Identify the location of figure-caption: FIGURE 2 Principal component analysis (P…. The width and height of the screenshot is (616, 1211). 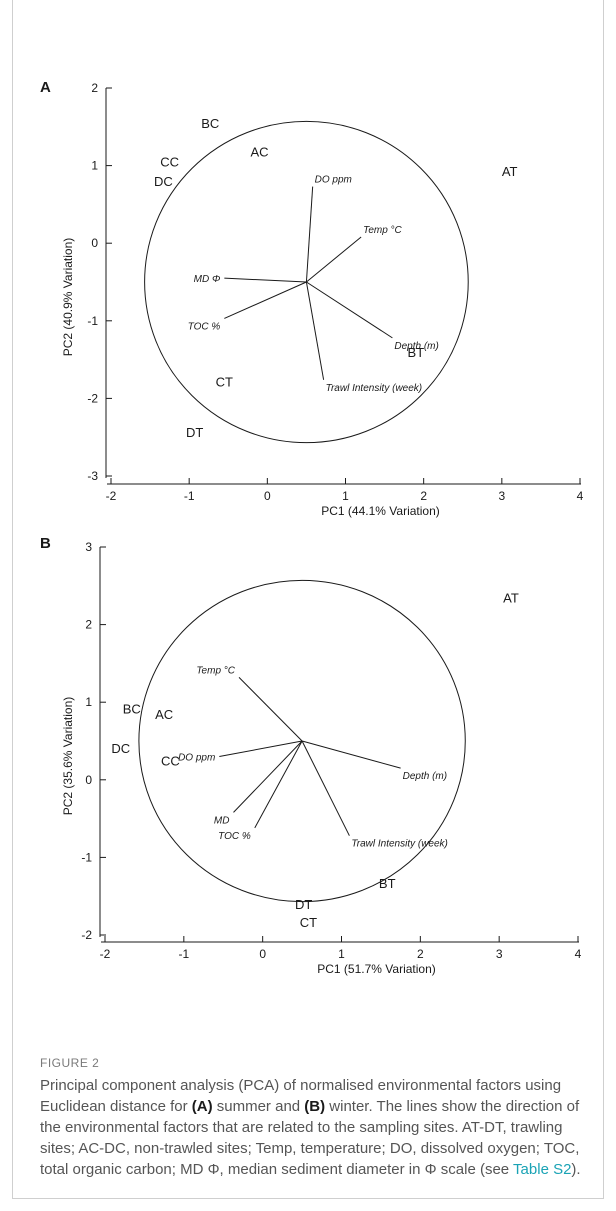
(320, 1118).